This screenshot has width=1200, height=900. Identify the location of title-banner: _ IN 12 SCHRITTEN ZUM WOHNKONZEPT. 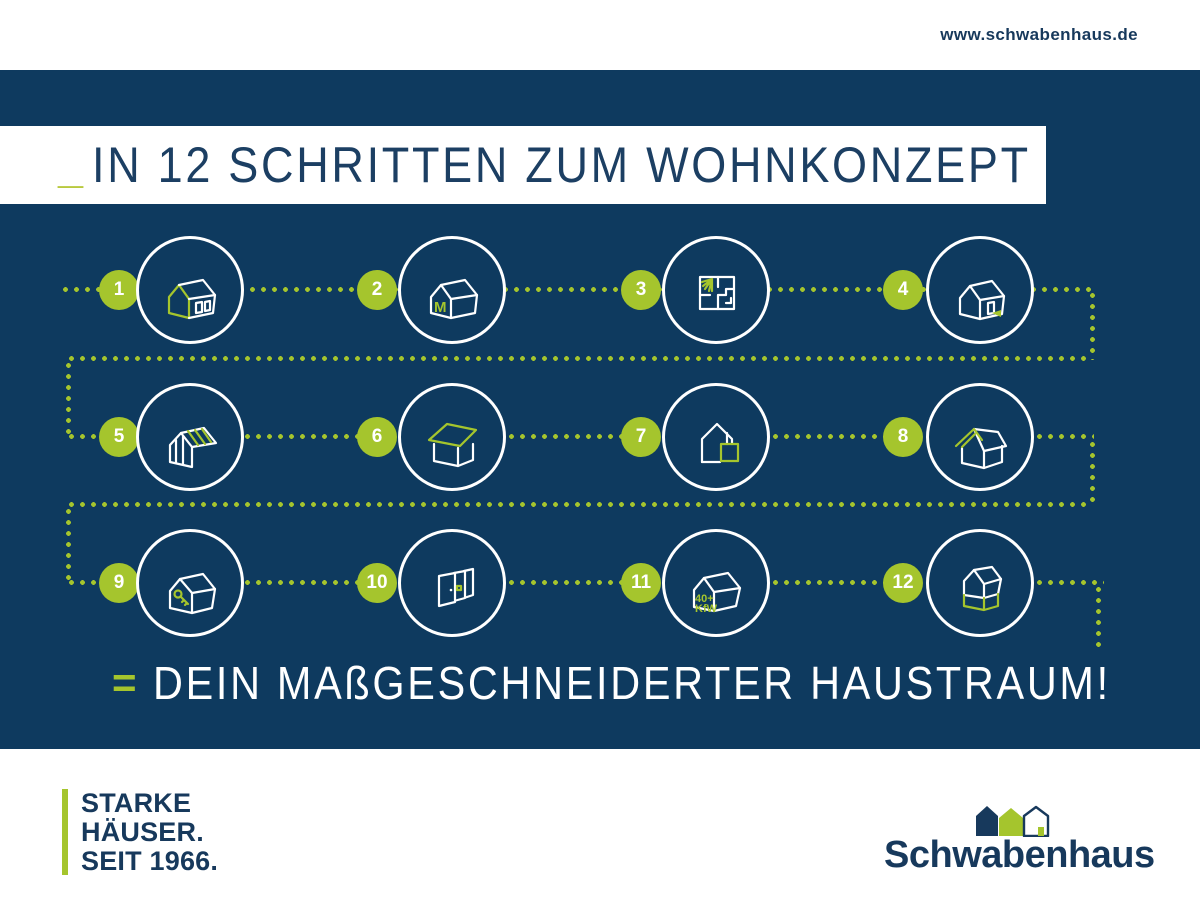
(523, 165).